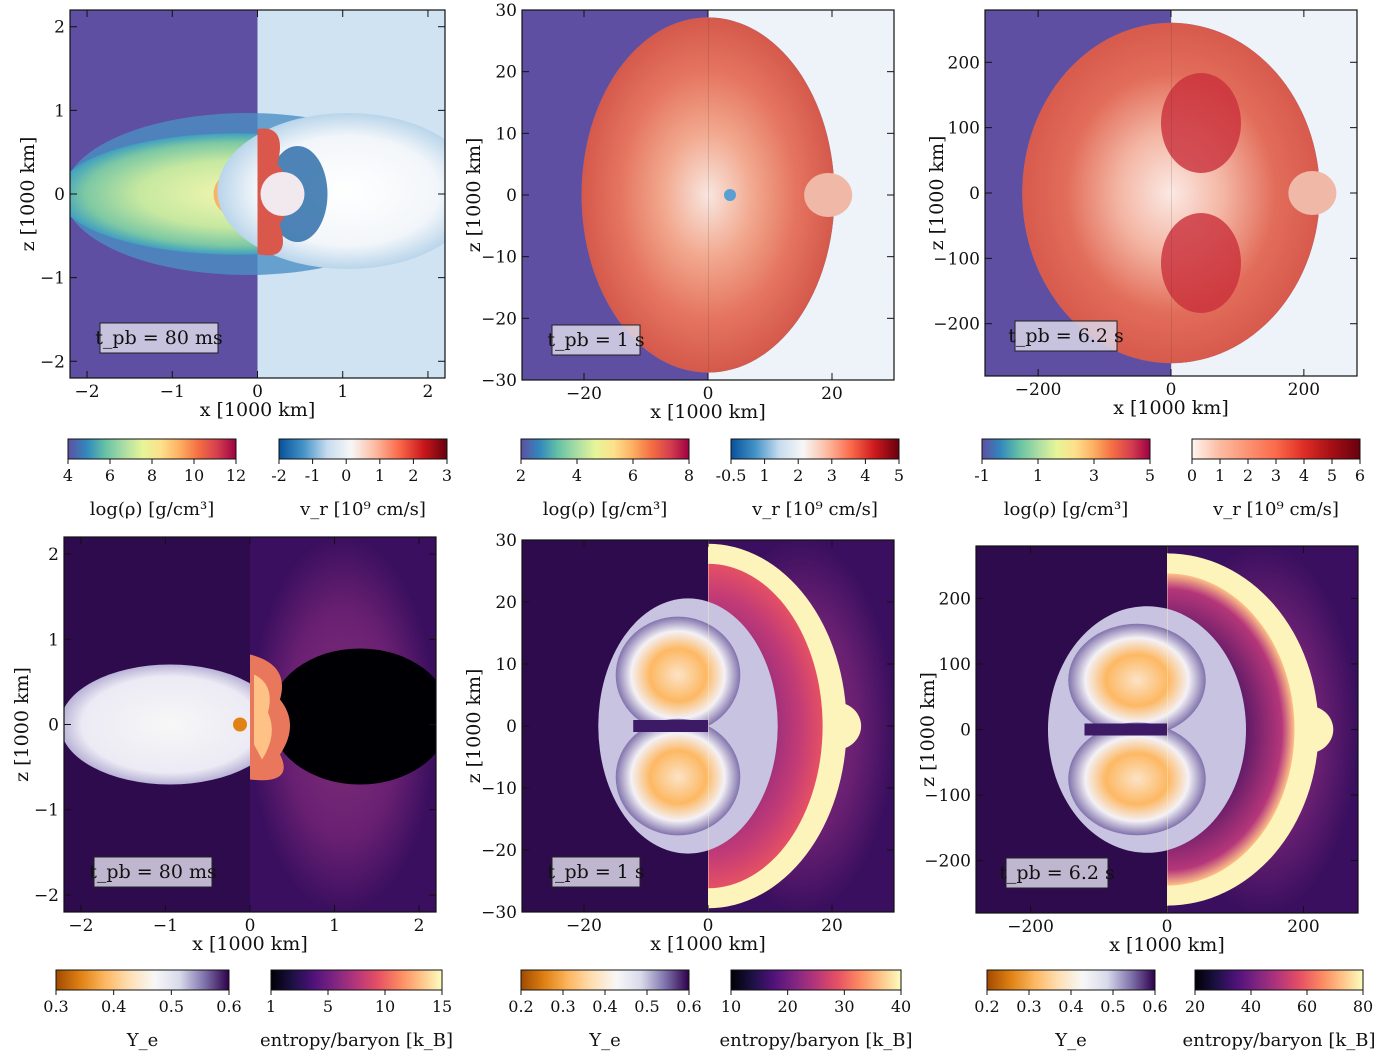 The height and width of the screenshot is (1055, 1395). I want to click on y-tick-label: 200, so click(955, 599).